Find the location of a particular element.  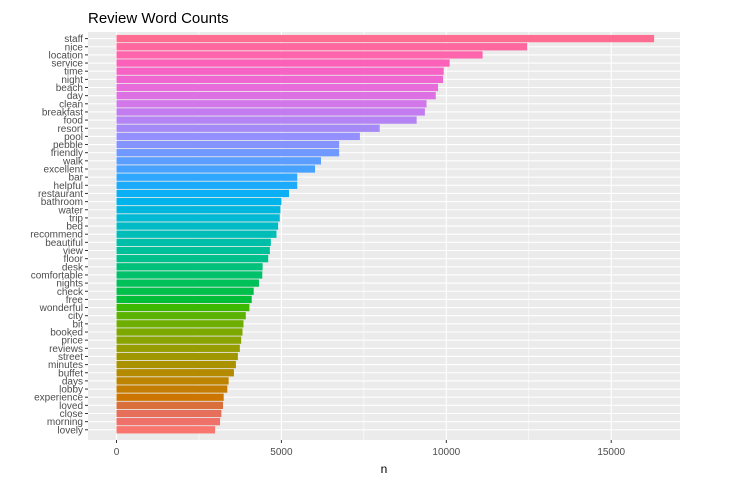

y-tick-label: helpful is located at coordinates (68, 186).